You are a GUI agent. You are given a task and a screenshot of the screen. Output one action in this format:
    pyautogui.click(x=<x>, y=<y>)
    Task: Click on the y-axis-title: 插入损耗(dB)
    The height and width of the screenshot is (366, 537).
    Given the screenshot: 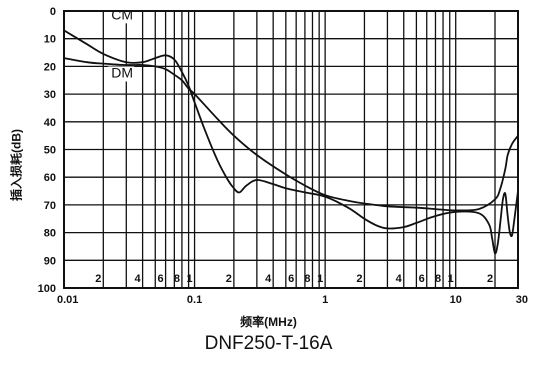 What is the action you would take?
    pyautogui.click(x=16, y=165)
    